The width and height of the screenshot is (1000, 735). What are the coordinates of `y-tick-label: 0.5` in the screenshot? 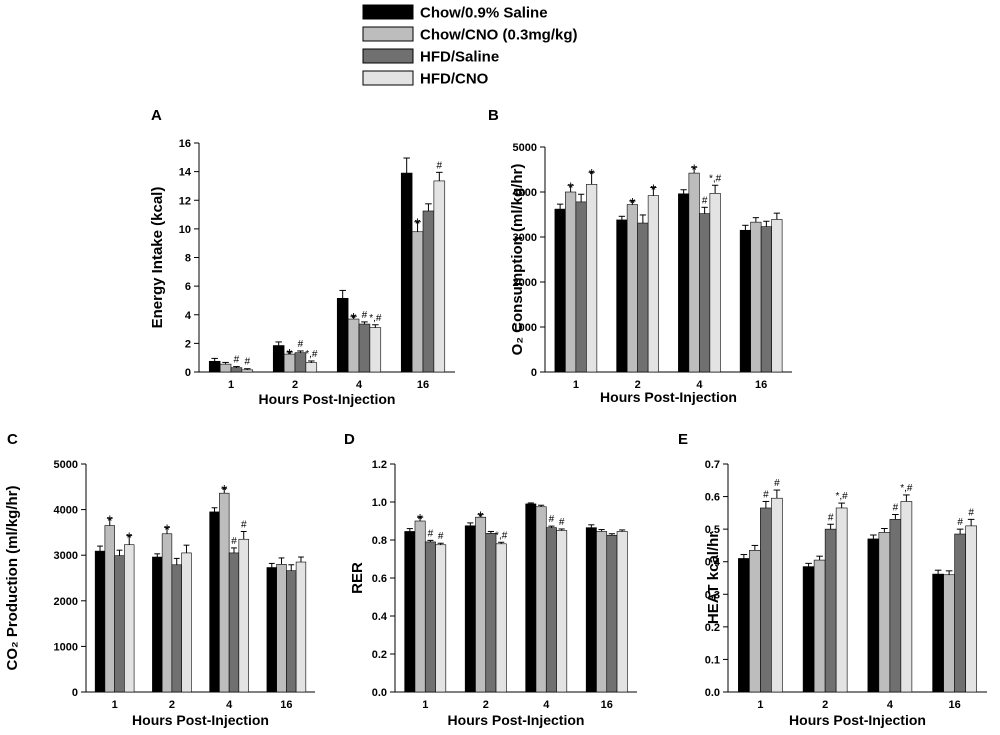 It's located at (712, 530).